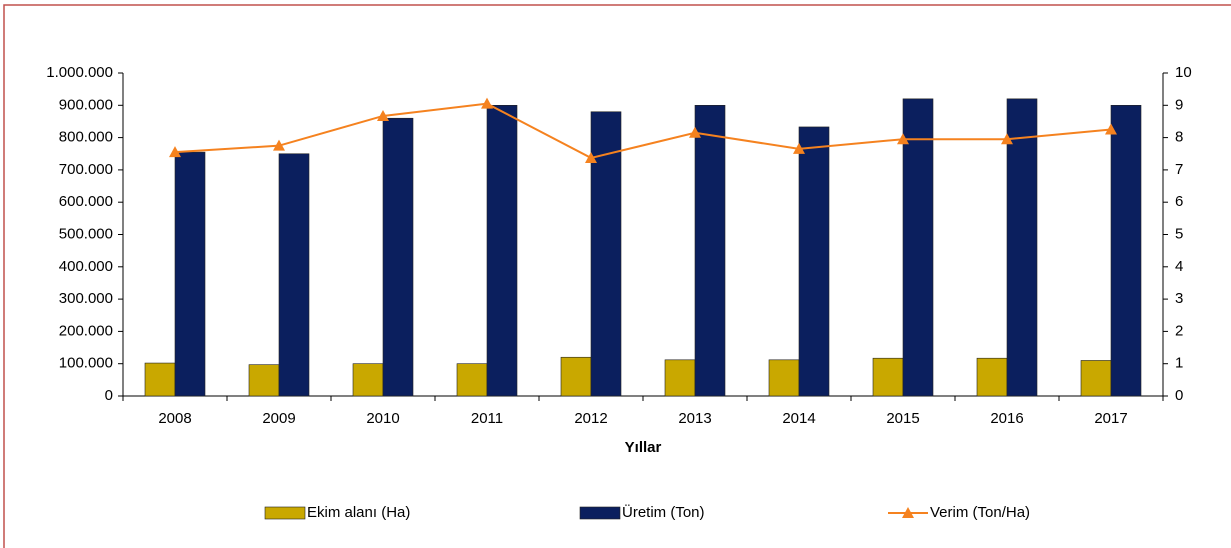 This screenshot has height=548, width=1231. I want to click on x-tick-label: 2011, so click(487, 418).